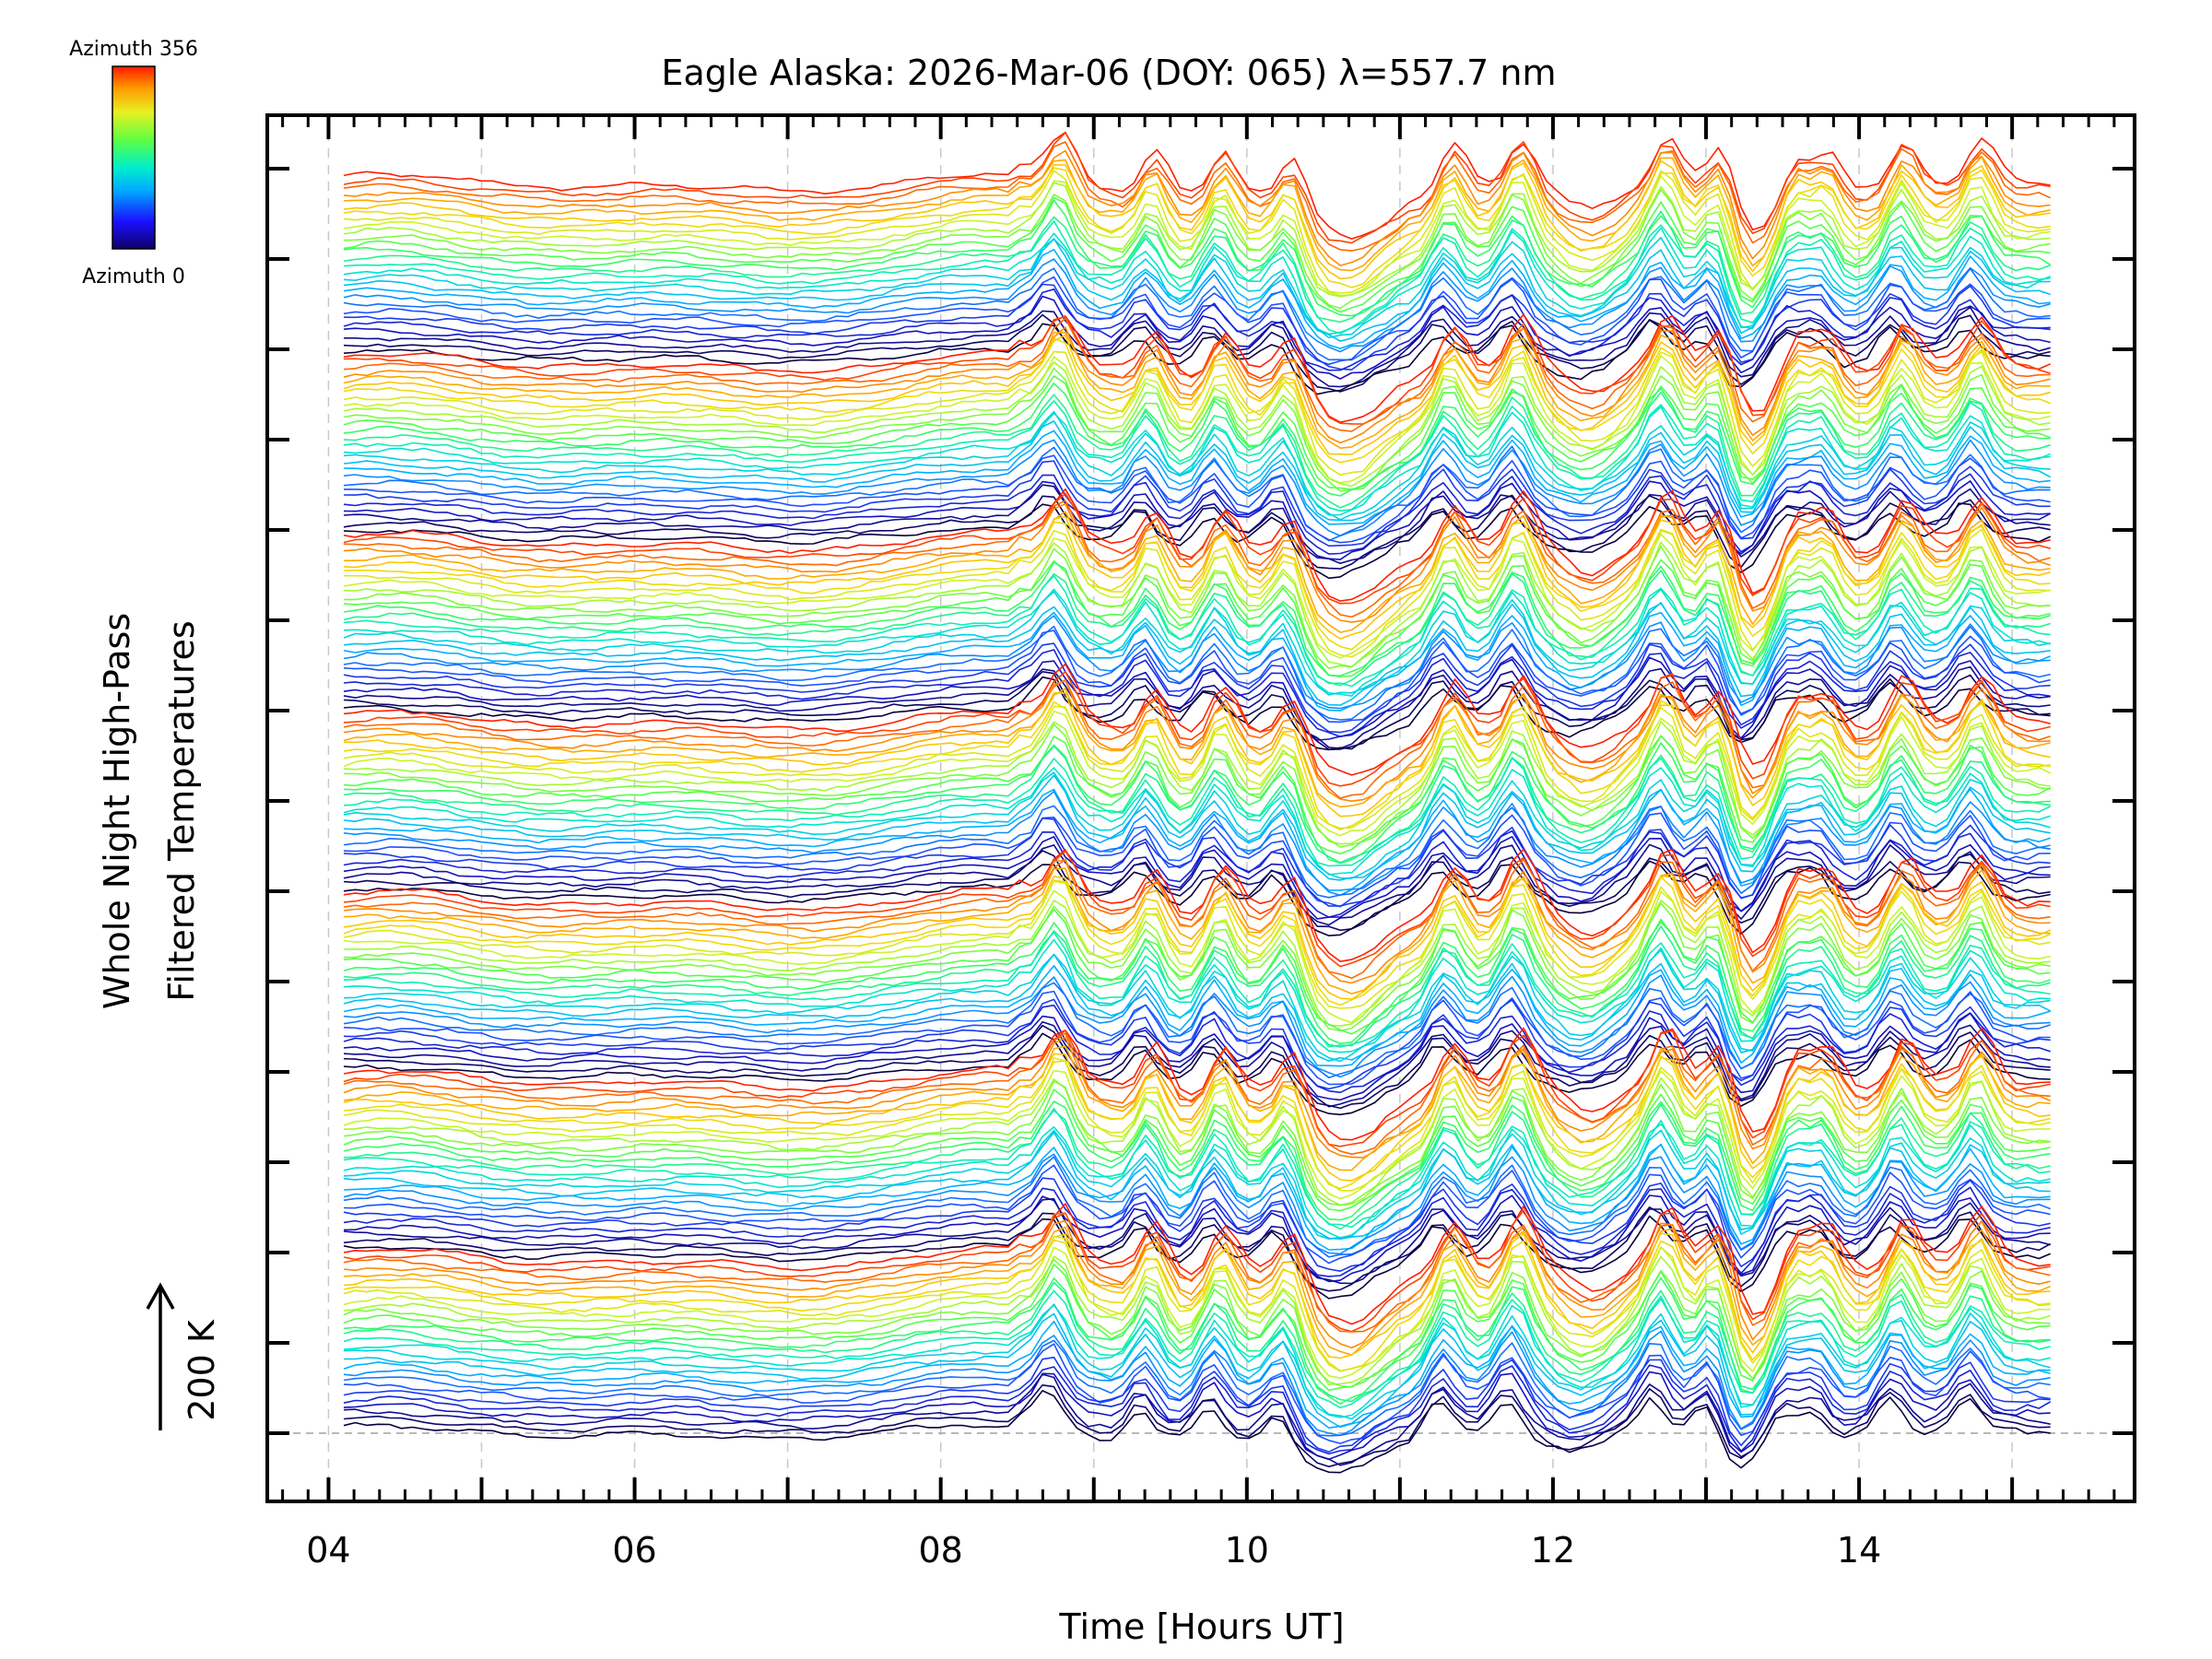 The width and height of the screenshot is (2212, 1659). Describe the element at coordinates (133, 49) in the screenshot. I see `colorbar-top-label: Azimuth 356` at that location.